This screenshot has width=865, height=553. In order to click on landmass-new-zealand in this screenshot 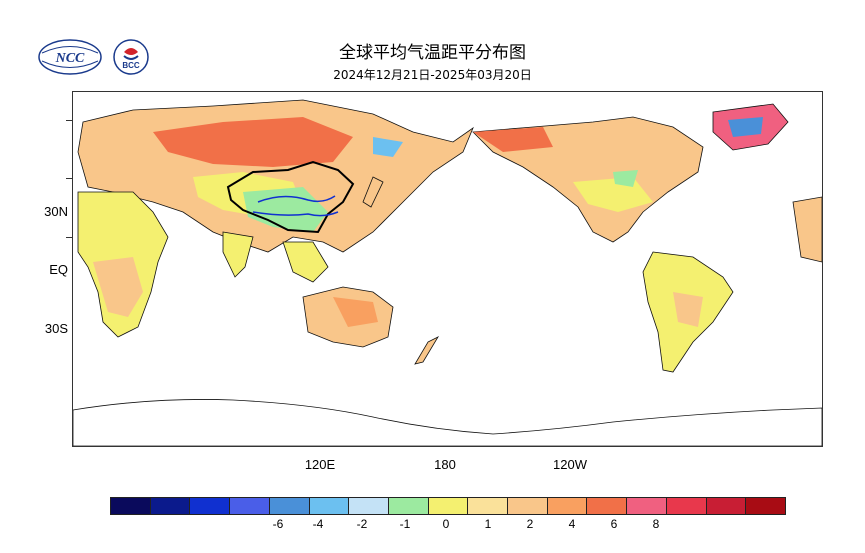, I will do `click(427, 350)`.